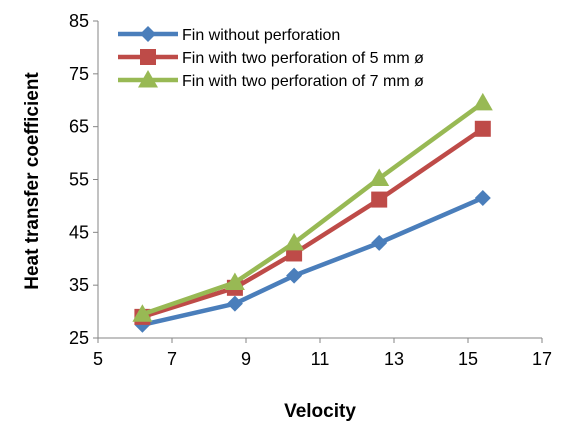 The image size is (561, 426). I want to click on legend-entry-2: Fin with two perforation of 5 mm ø, so click(271, 58).